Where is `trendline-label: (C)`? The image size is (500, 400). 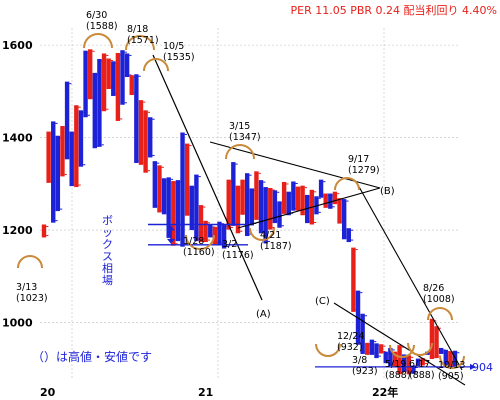
trendline-label: (C) is located at coordinates (322, 301).